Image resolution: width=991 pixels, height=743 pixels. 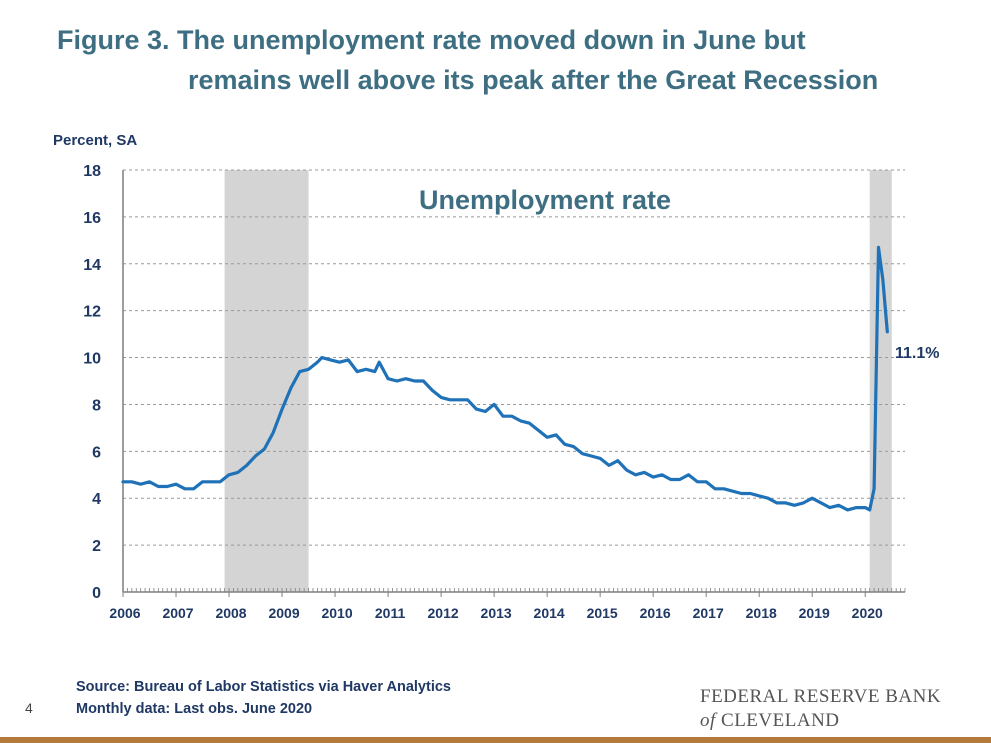 What do you see at coordinates (96, 452) in the screenshot?
I see `y-tick-label: 6` at bounding box center [96, 452].